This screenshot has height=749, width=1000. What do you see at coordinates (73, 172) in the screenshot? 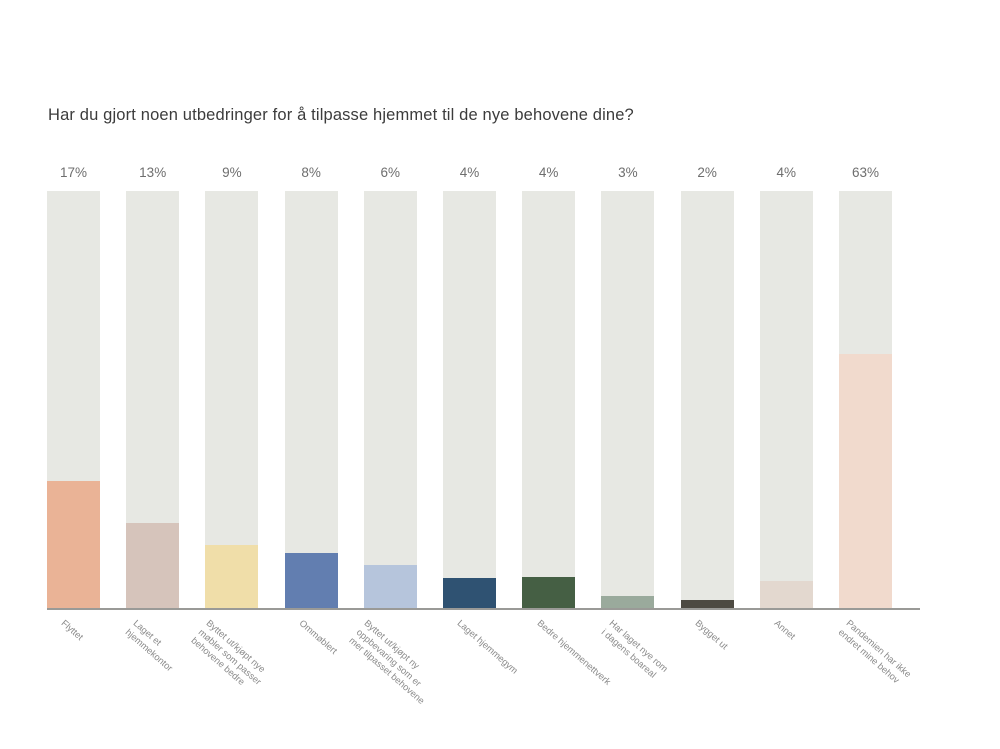
I see `bar-value-label: 17%` at bounding box center [73, 172].